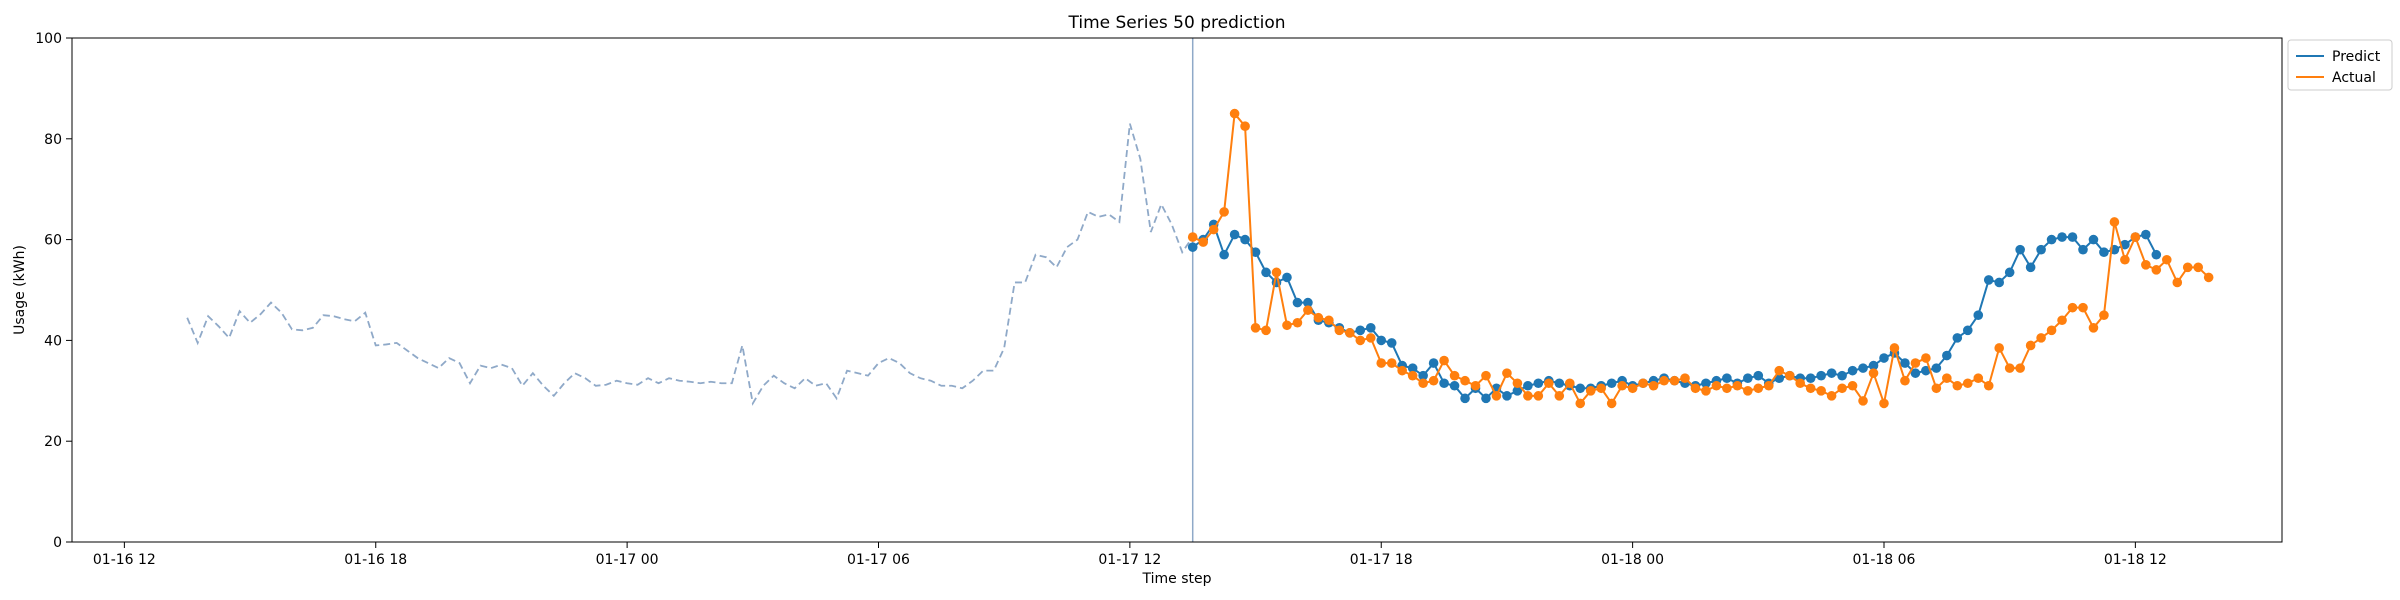  What do you see at coordinates (375, 560) in the screenshot?
I see `x-tick-label: 01-16 18` at bounding box center [375, 560].